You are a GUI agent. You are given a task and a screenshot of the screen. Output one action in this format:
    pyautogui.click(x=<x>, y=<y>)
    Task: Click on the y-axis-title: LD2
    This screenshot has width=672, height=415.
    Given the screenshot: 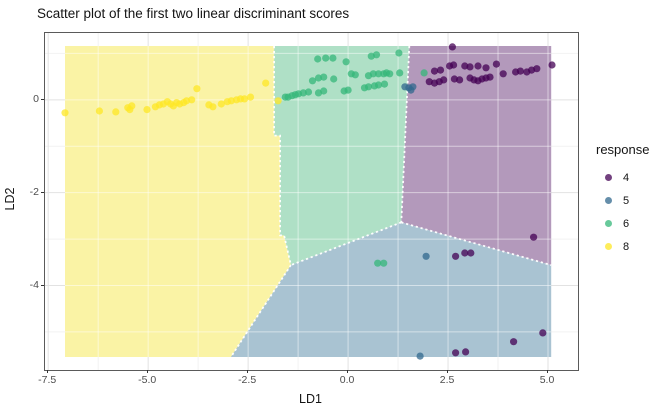 What is the action you would take?
    pyautogui.click(x=10, y=199)
    